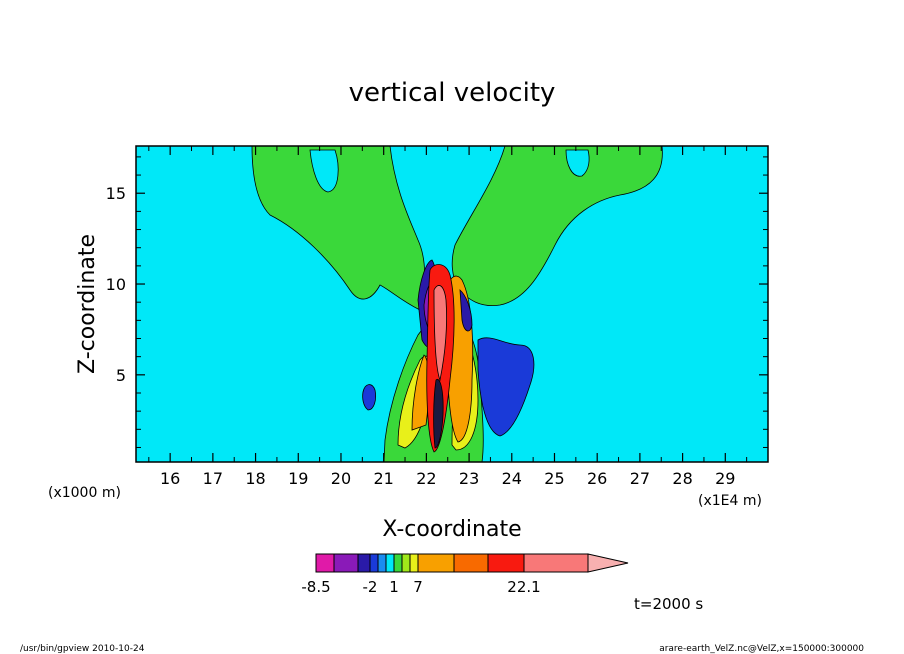 Image resolution: width=904 pixels, height=654 pixels. I want to click on colorbar-label: -2, so click(370, 587).